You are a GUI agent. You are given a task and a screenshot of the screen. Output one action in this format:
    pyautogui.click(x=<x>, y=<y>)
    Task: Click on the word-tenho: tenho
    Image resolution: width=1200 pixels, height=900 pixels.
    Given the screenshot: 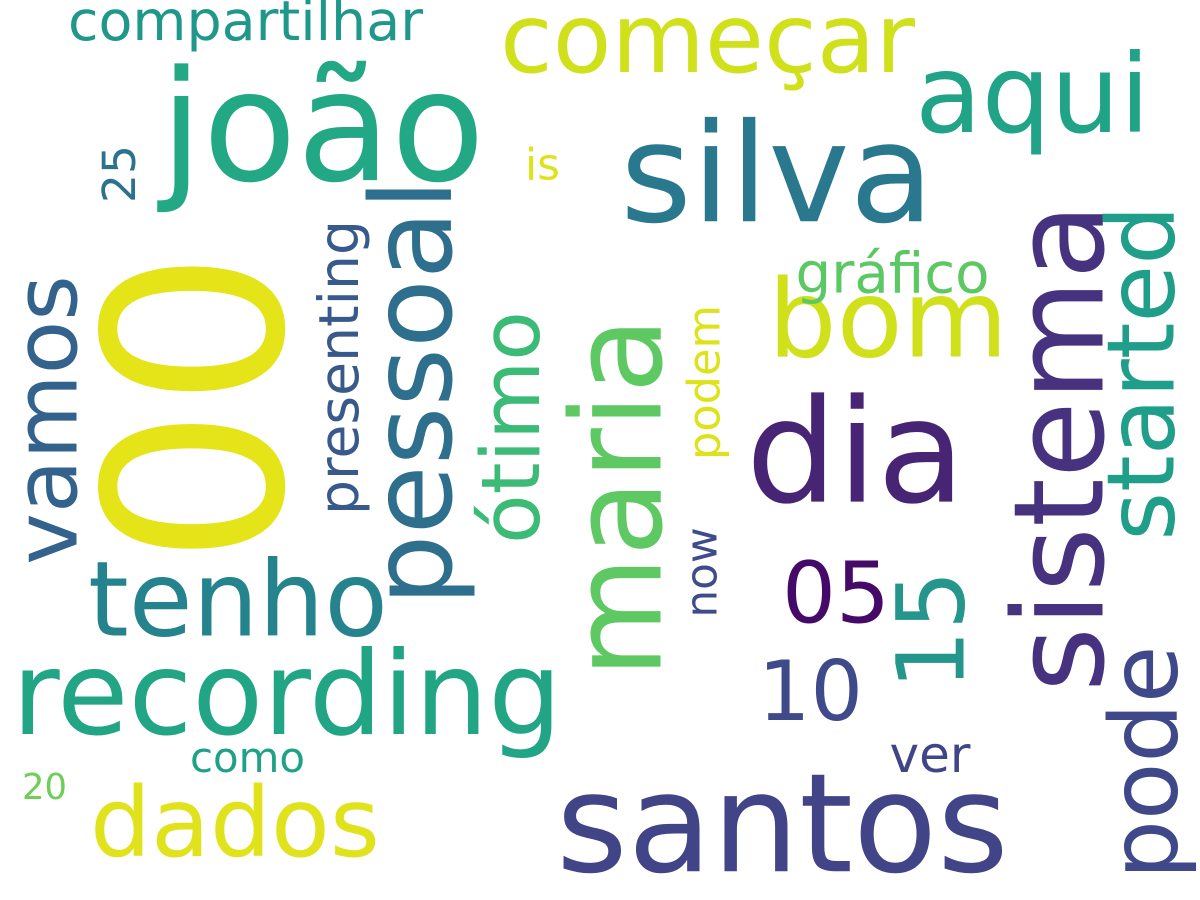 What is the action you would take?
    pyautogui.click(x=238, y=600)
    